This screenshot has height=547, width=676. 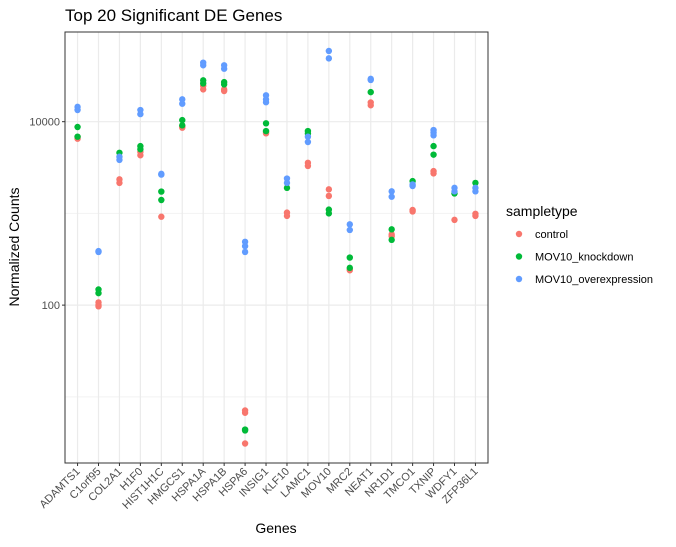 I want to click on y-tick-label: 10000, so click(x=44, y=123).